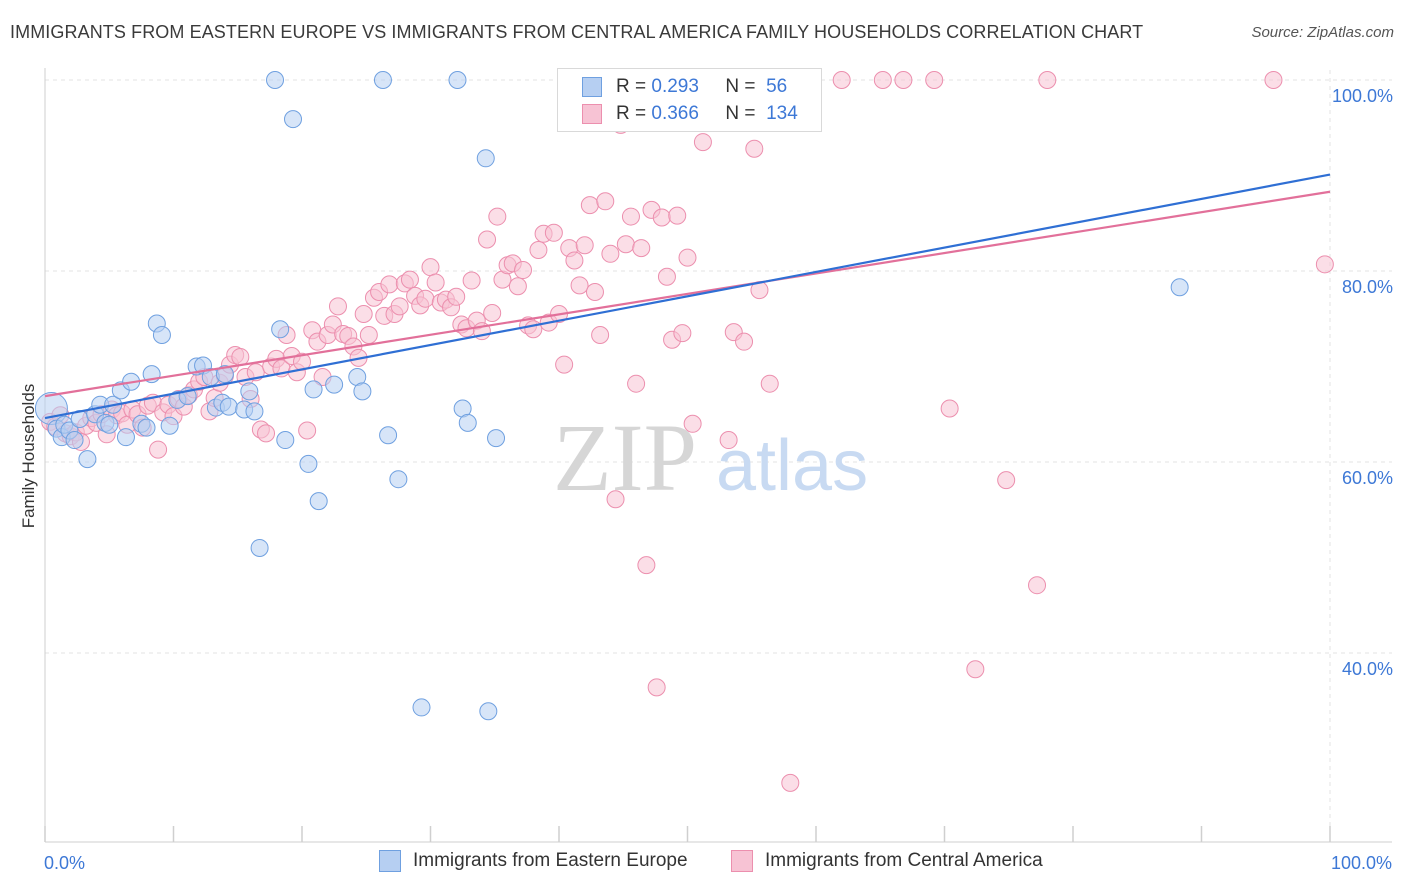 The image size is (1406, 892). What do you see at coordinates (1367, 287) in the screenshot?
I see `y-tick-label: 80.0%` at bounding box center [1367, 287].